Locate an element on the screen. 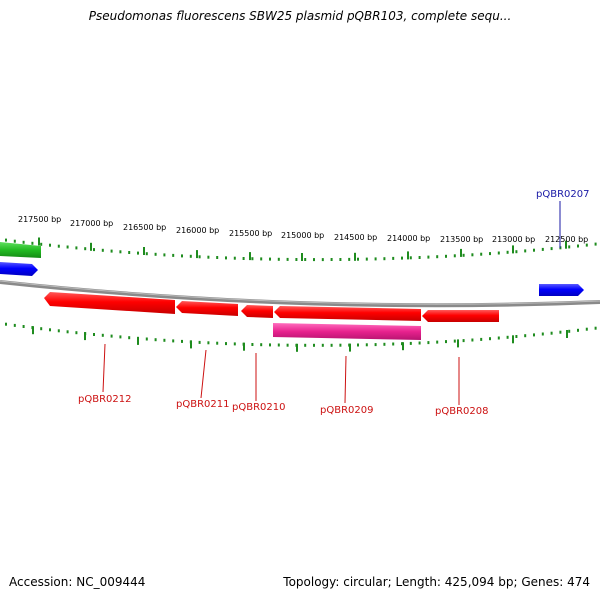 The width and height of the screenshot is (600, 600). gene-label-pQBR0211: pQBR0211 is located at coordinates (202, 404).